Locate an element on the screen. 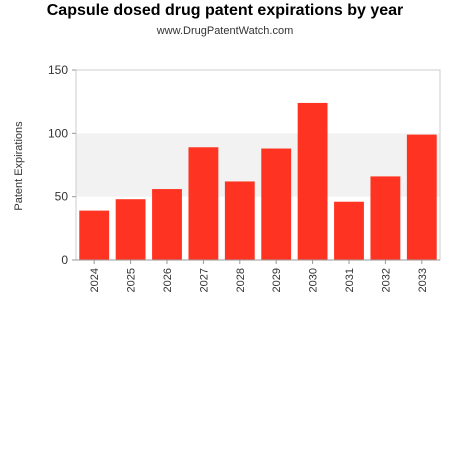 This screenshot has width=450, height=450. bar-2028 is located at coordinates (239, 220).